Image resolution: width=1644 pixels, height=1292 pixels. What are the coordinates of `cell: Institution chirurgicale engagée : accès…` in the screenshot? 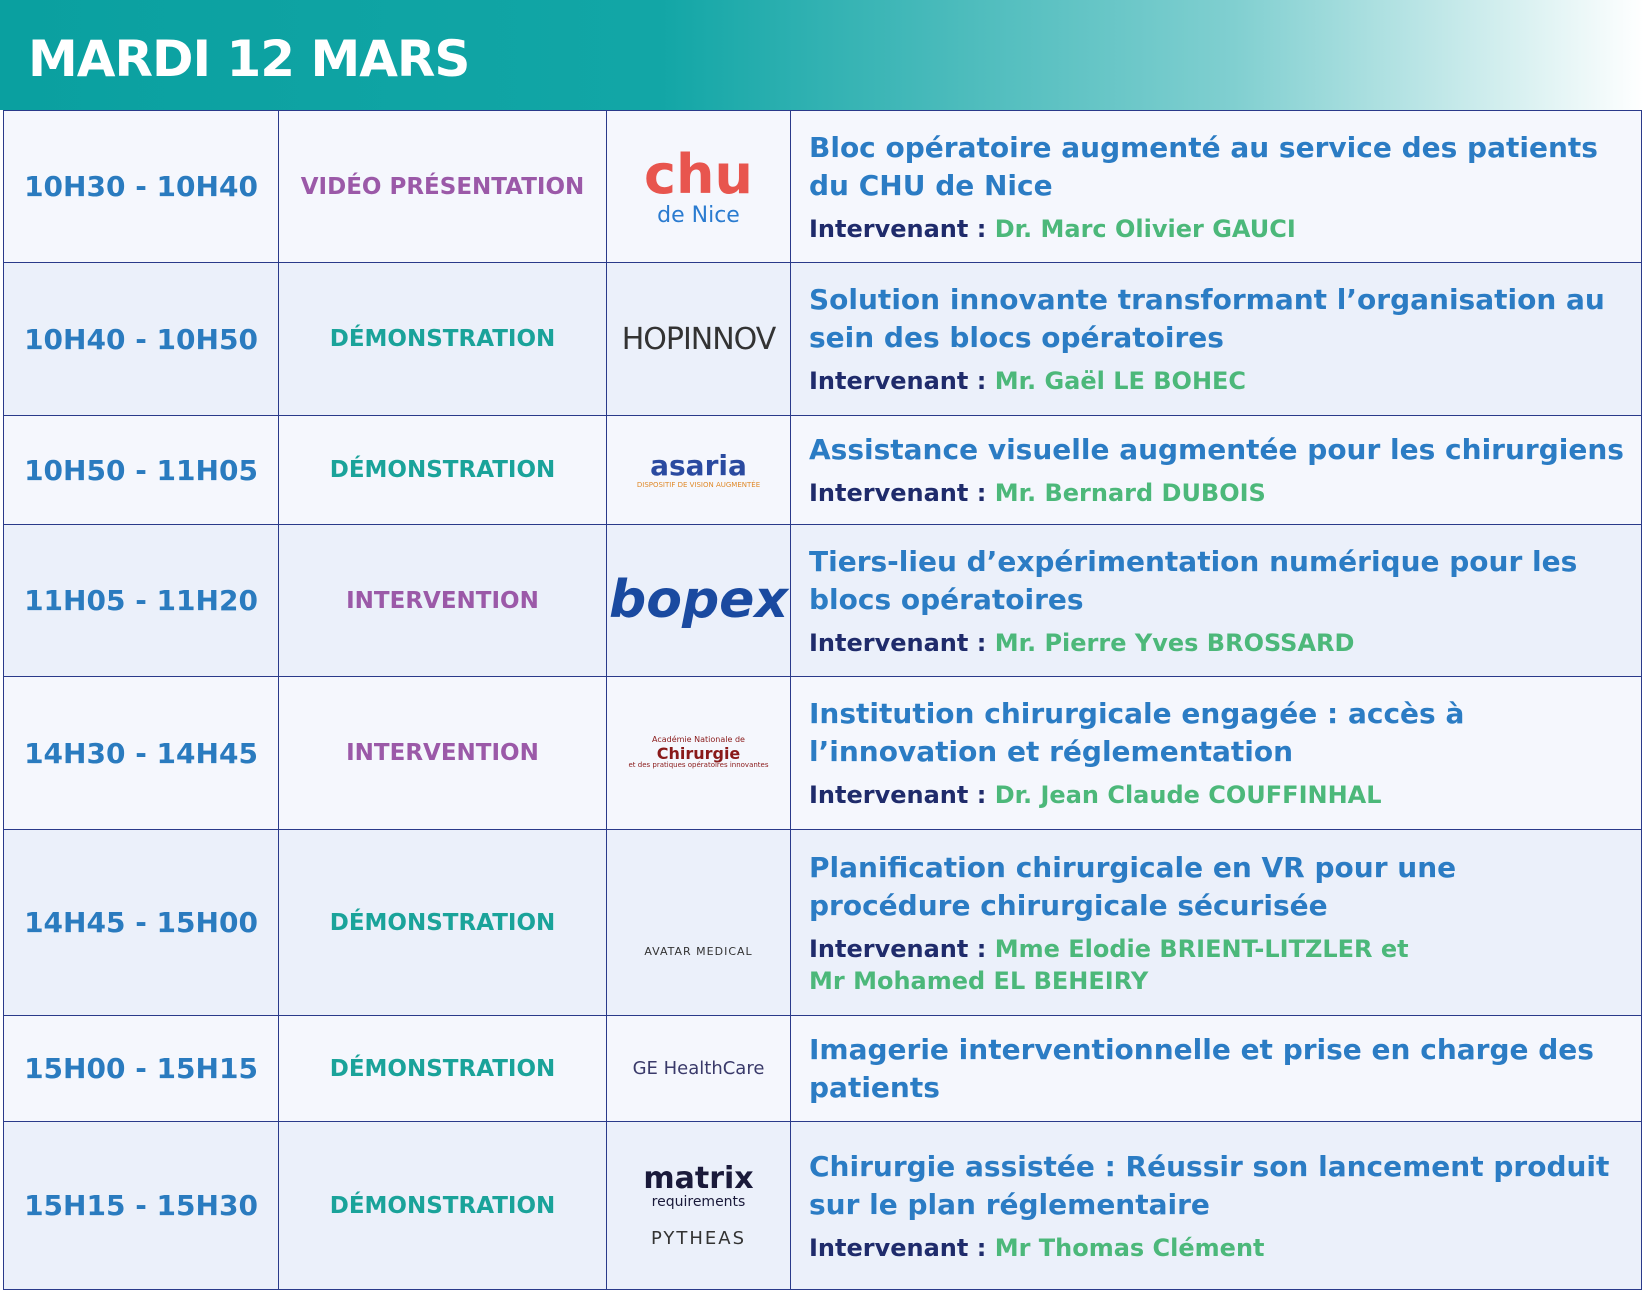 It's located at (1216, 753).